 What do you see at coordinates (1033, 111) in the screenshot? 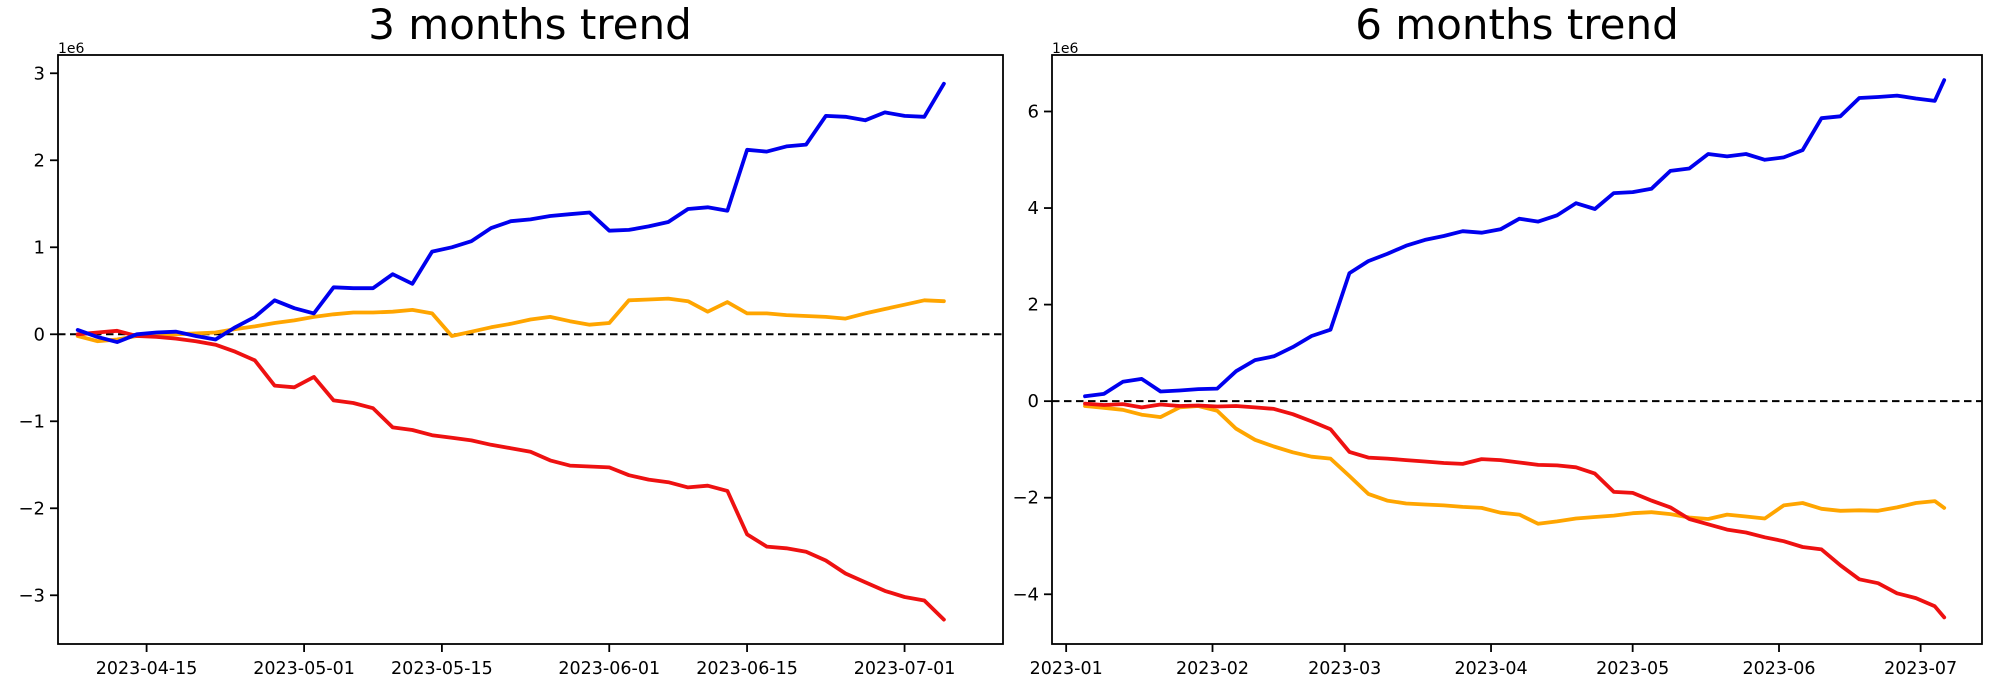
I see `y-tick-label: 6` at bounding box center [1033, 111].